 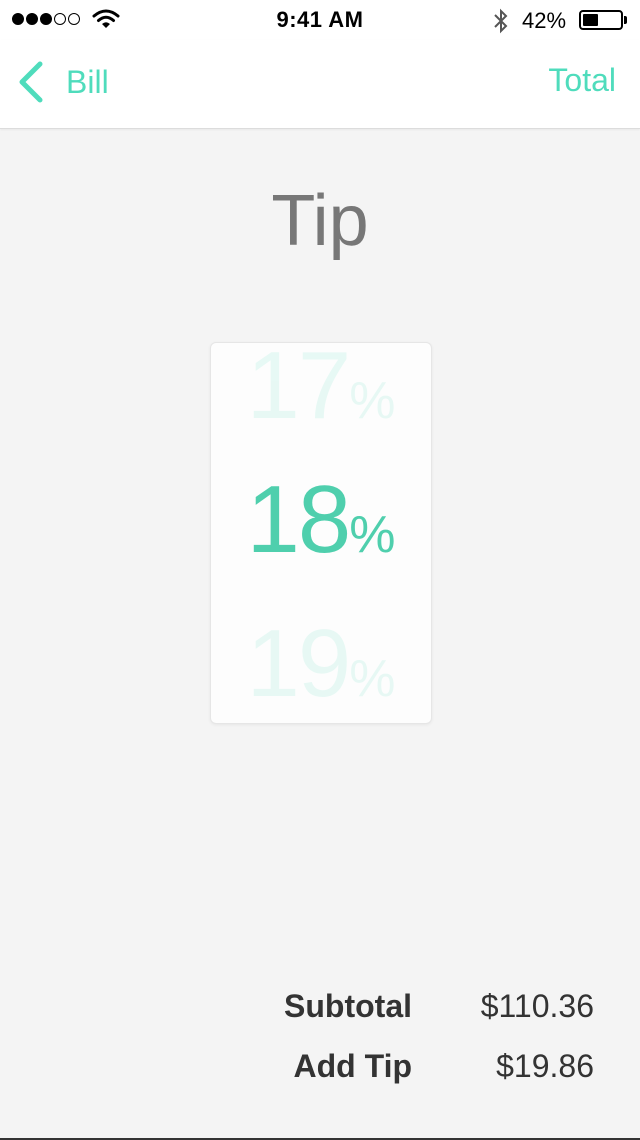 What do you see at coordinates (298, 390) in the screenshot?
I see `picker-option-value: 17` at bounding box center [298, 390].